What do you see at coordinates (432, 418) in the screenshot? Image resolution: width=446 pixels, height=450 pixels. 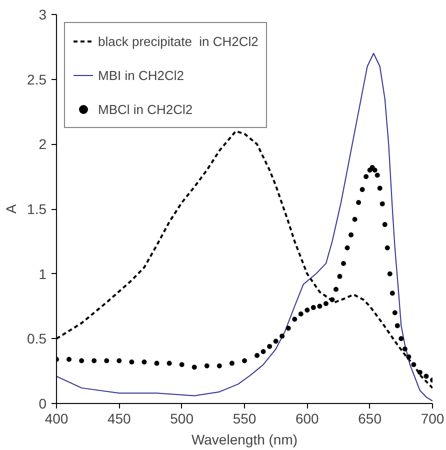 I see `x-tick-label: 700` at bounding box center [432, 418].